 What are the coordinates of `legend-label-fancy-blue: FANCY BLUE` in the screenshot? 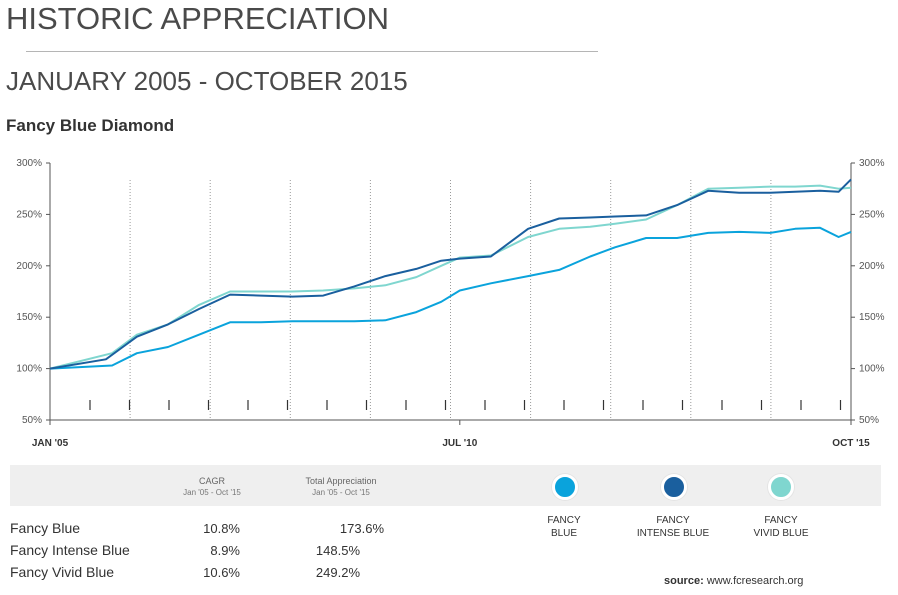 It's located at (564, 527).